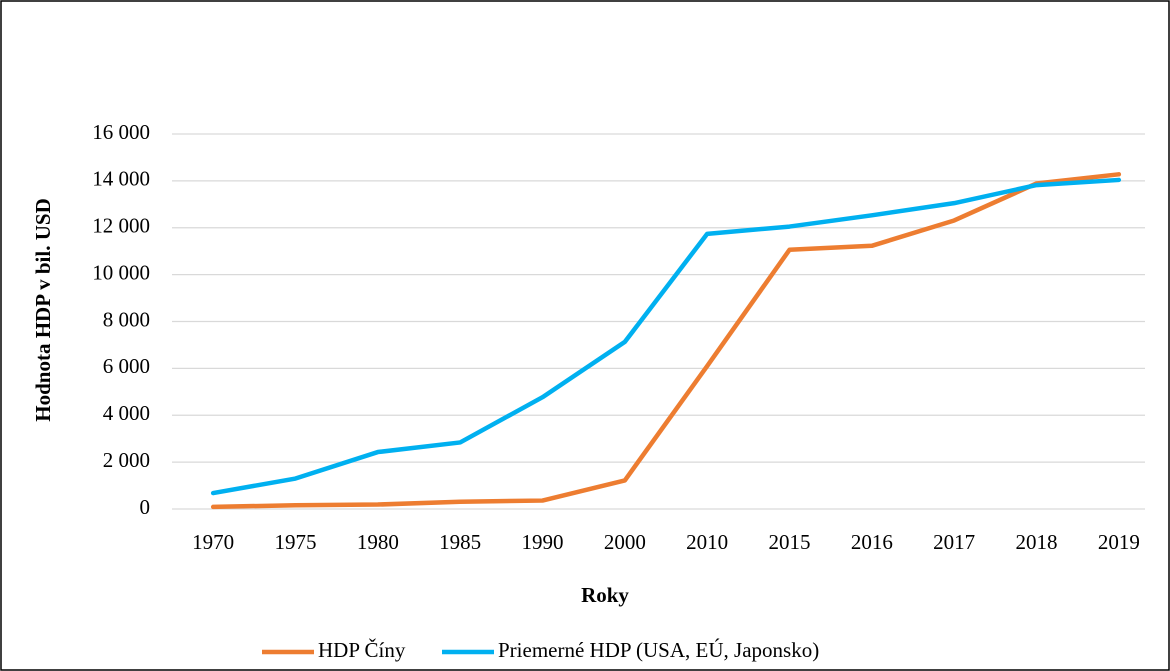 The width and height of the screenshot is (1170, 671). Describe the element at coordinates (790, 542) in the screenshot. I see `x-tick-label: 2015` at that location.